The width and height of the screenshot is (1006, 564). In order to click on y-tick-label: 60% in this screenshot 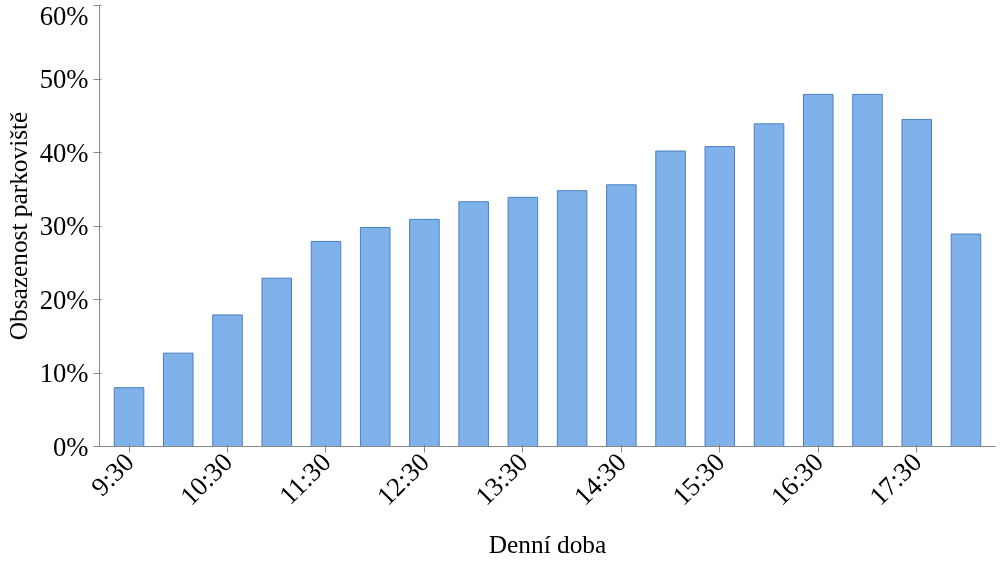, I will do `click(64, 15)`.